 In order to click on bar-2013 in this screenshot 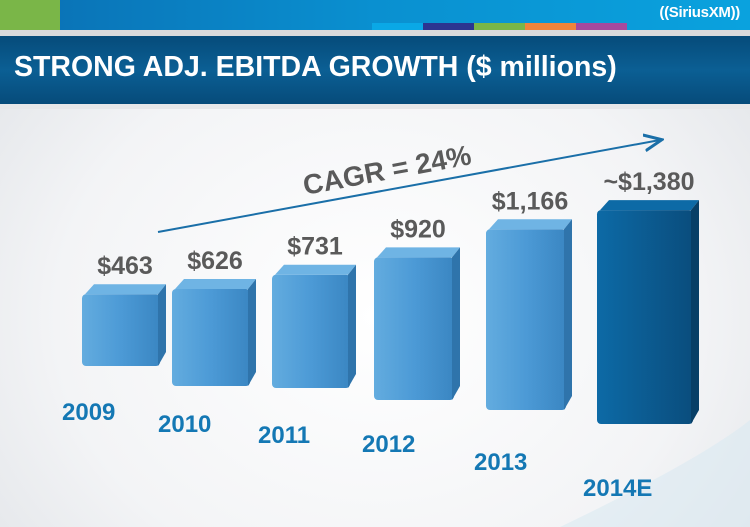, I will do `click(529, 314)`.